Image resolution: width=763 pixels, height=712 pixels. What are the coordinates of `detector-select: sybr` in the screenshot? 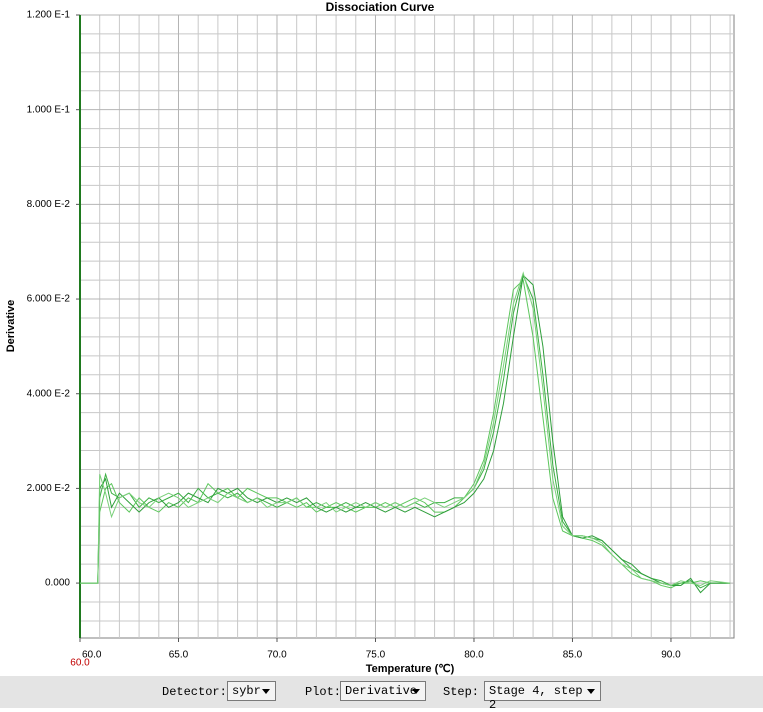 It's located at (251, 691).